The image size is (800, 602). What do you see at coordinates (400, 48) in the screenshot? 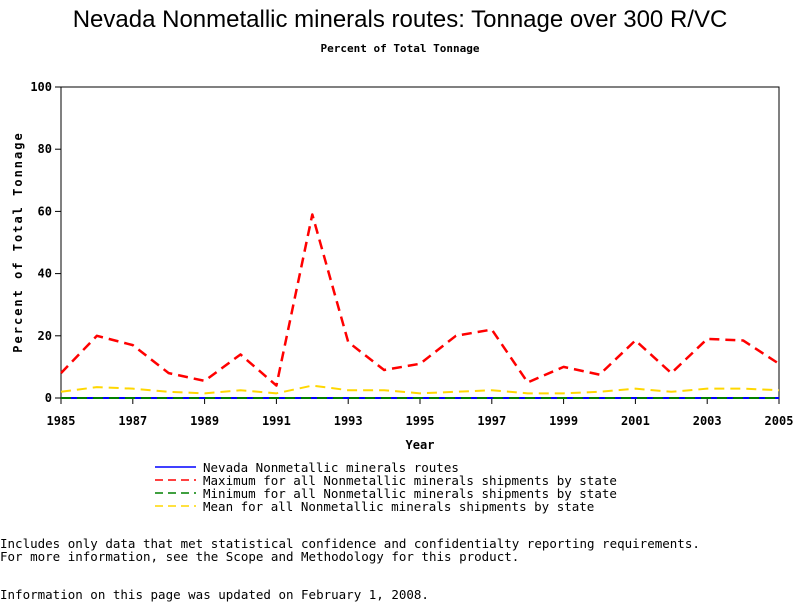
I see `chart-subtitle: Percent of Total Tonnage` at bounding box center [400, 48].